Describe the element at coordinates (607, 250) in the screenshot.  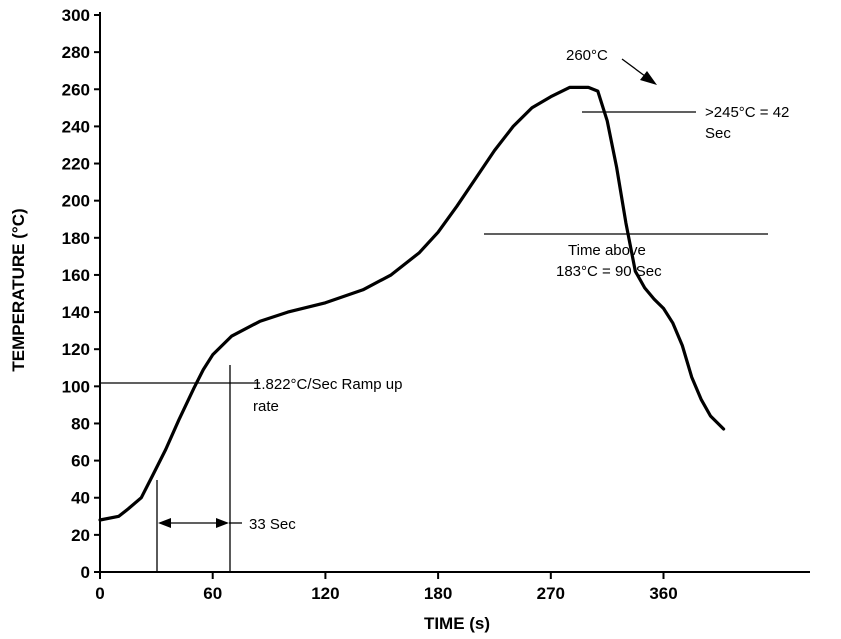
I see `above183-label-line1: Time above` at that location.